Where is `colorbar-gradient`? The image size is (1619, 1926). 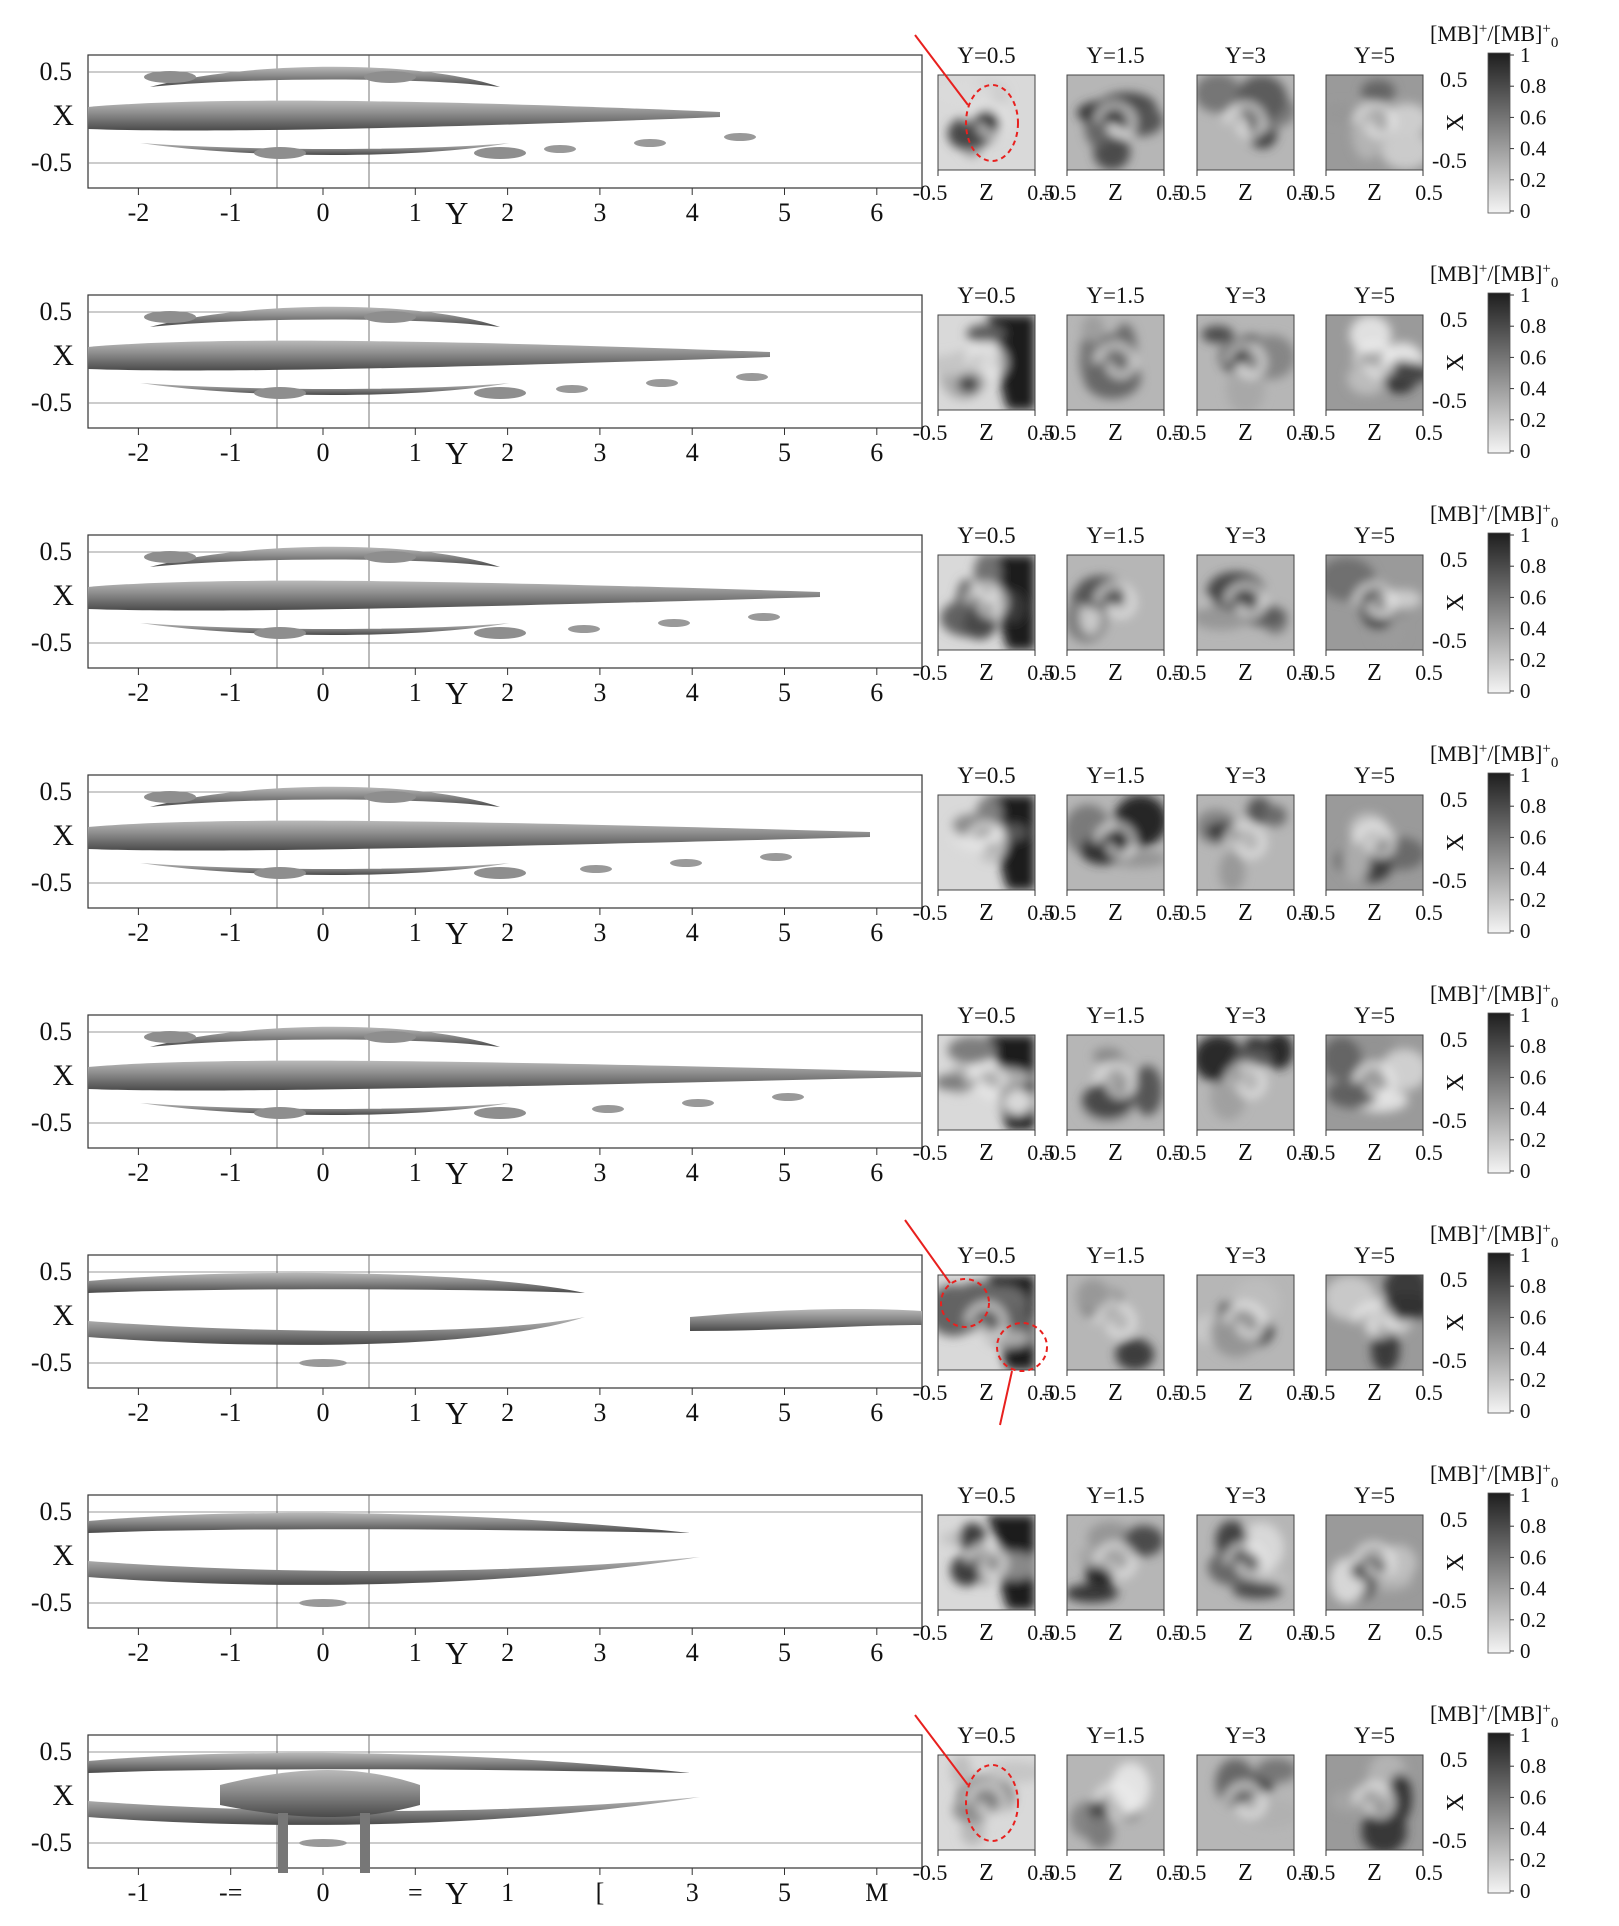
colorbar-gradient is located at coordinates (1499, 1333).